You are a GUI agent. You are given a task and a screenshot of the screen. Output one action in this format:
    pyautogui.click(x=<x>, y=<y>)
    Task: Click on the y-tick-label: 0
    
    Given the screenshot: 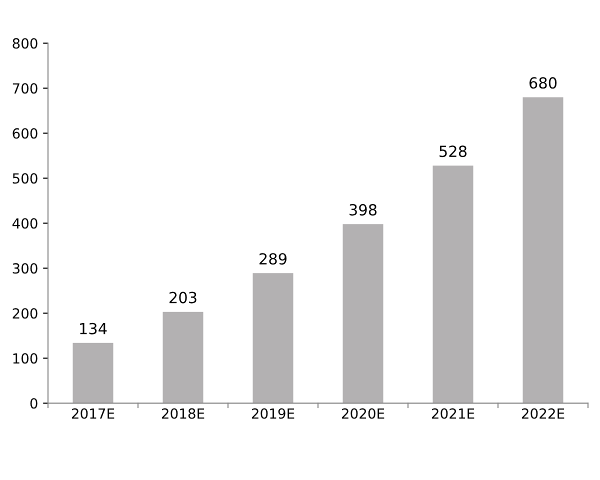 What is the action you would take?
    pyautogui.click(x=34, y=403)
    